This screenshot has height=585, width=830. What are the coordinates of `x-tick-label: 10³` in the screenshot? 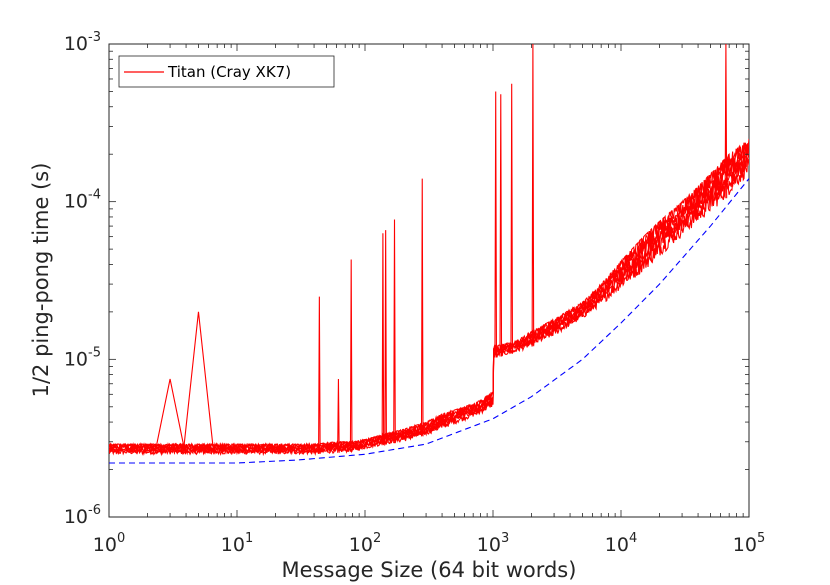 It's located at (493, 543).